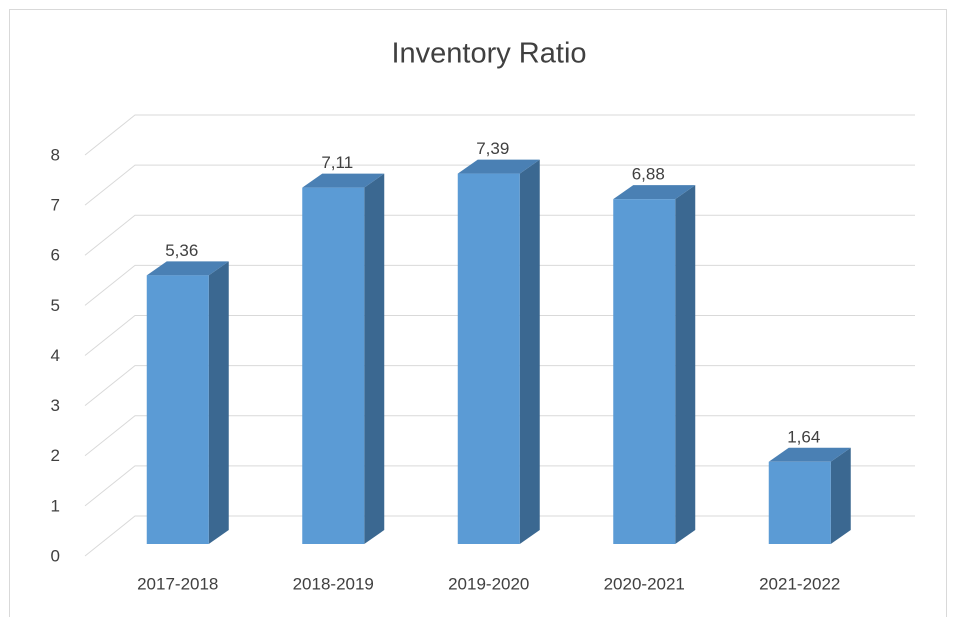  What do you see at coordinates (488, 583) in the screenshot?
I see `x-tick-label: 2019-2020` at bounding box center [488, 583].